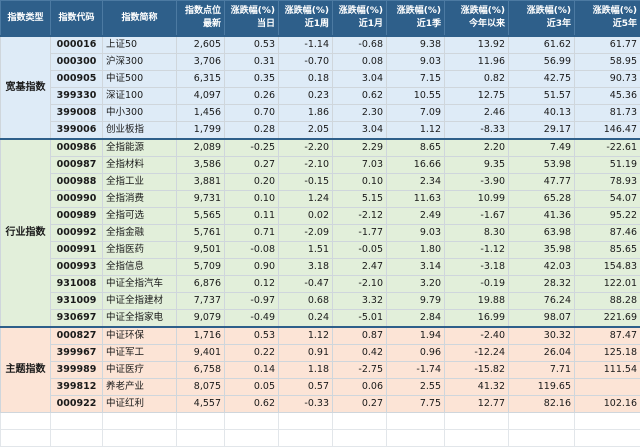 Image resolution: width=640 pixels, height=447 pixels. Describe the element at coordinates (541, 24) in the screenshot. I see `header-3y-label: 近3年` at that location.